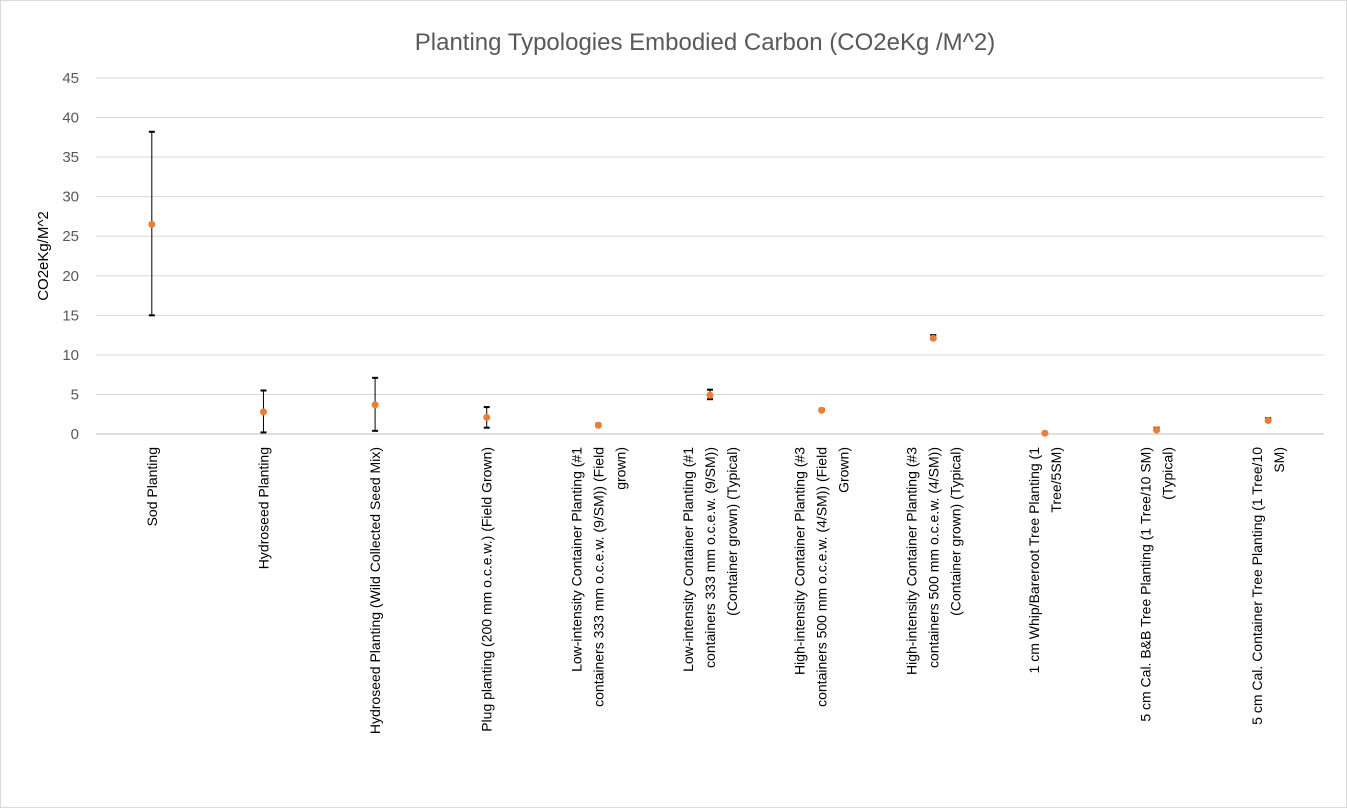 This screenshot has width=1347, height=809. Describe the element at coordinates (70, 236) in the screenshot. I see `y-tick-label: 25` at that location.